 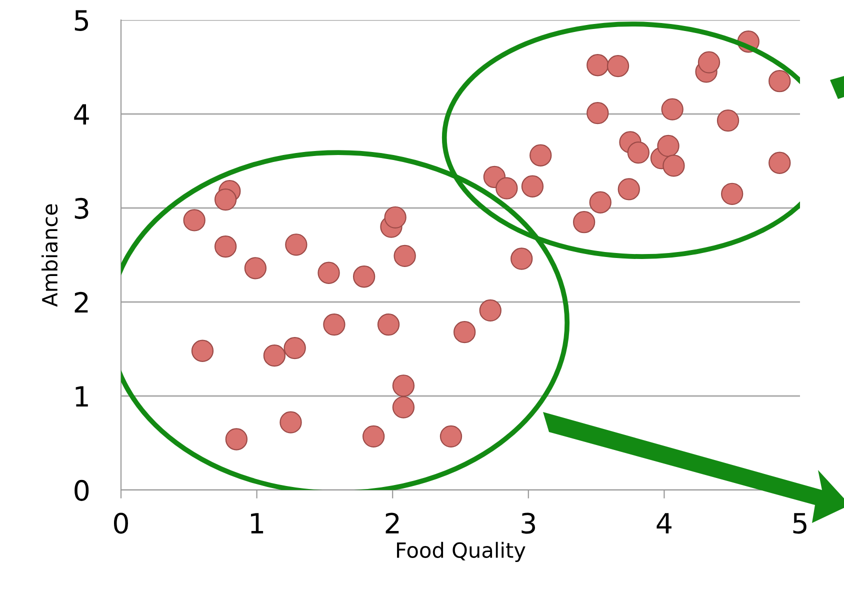 I want to click on y-tick-label: 3, so click(x=81, y=208).